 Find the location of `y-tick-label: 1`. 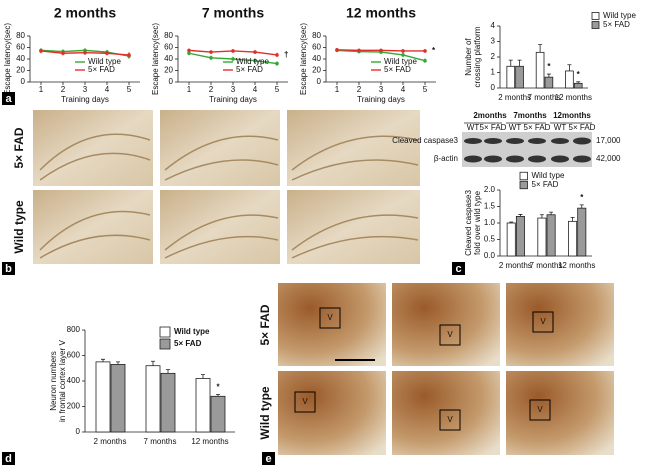

y-tick-label: 1 is located at coordinates (493, 72).